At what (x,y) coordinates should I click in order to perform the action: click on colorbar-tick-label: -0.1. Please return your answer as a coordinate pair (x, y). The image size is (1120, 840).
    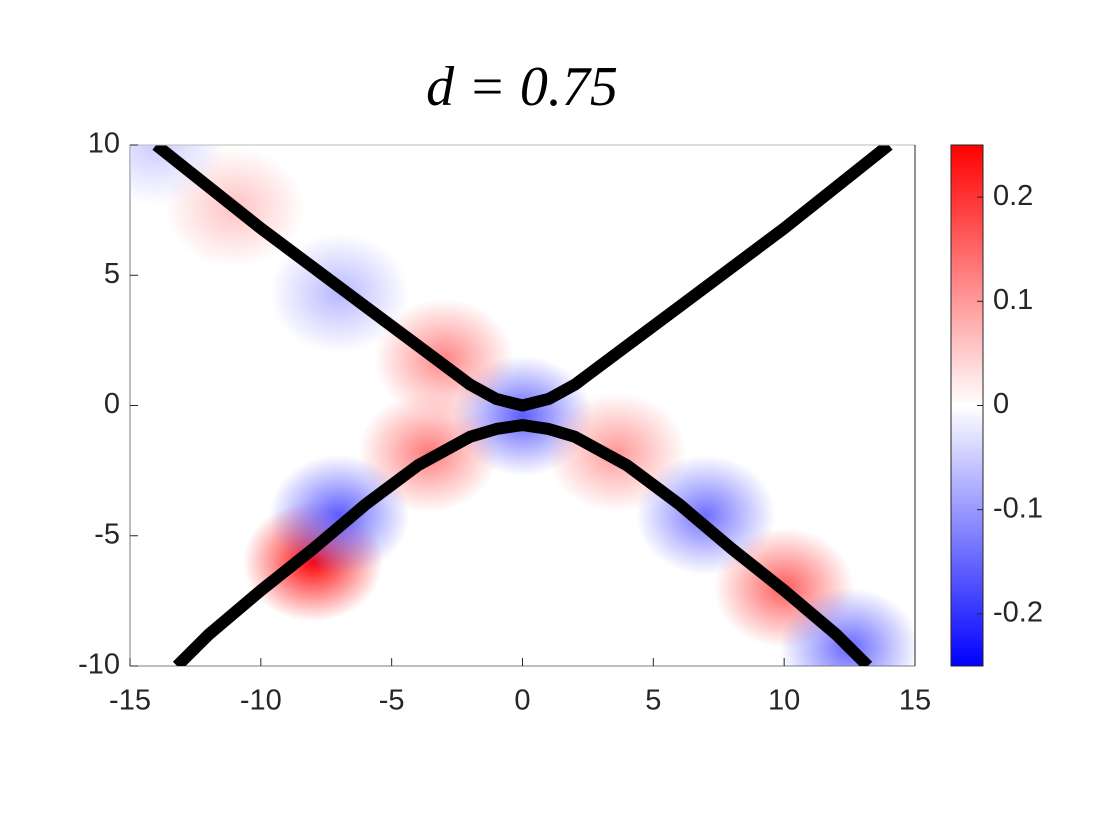
    Looking at the image, I should click on (1018, 508).